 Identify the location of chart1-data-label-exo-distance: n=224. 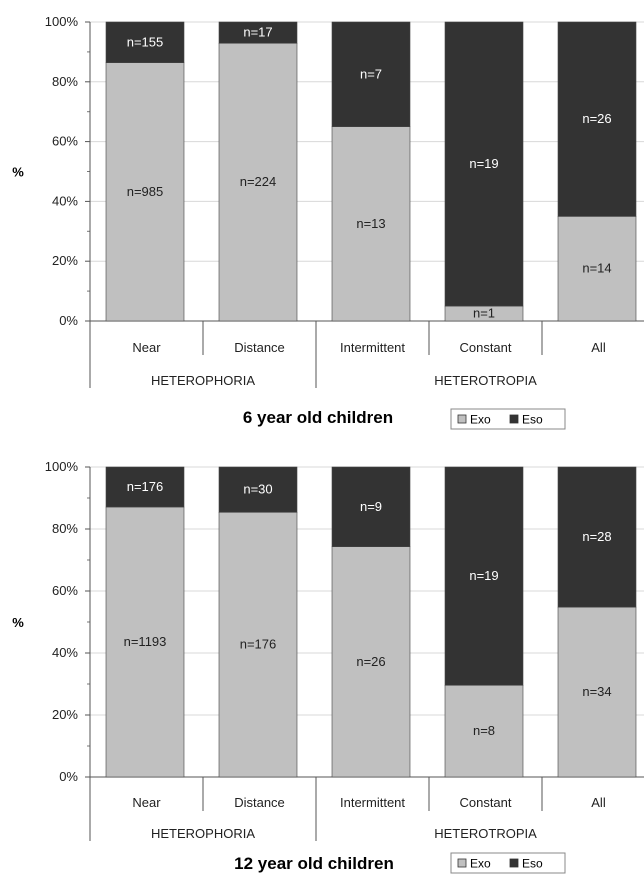
(258, 181).